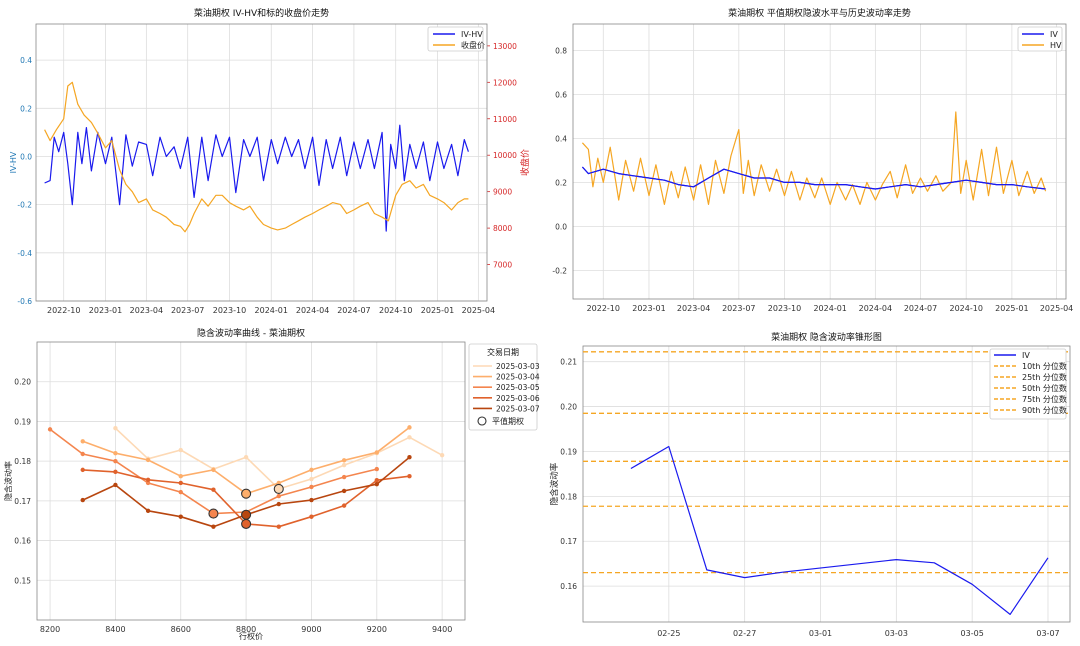  Describe the element at coordinates (920, 308) in the screenshot. I see `x-tick-label: 2024-07` at that location.